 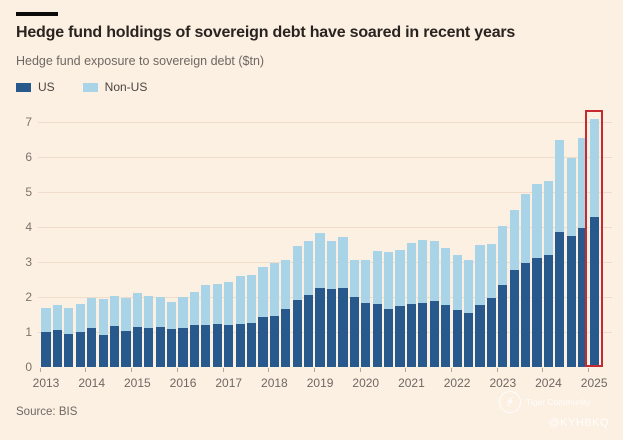 I want to click on legend-item-non-us: Non-US, so click(x=114, y=87).